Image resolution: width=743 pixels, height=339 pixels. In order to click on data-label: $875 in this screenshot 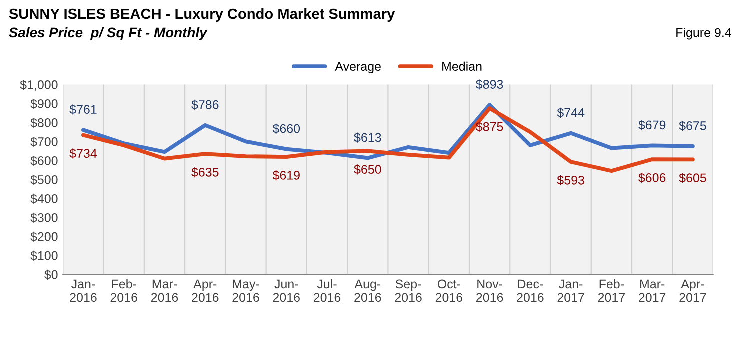, I will do `click(490, 127)`.